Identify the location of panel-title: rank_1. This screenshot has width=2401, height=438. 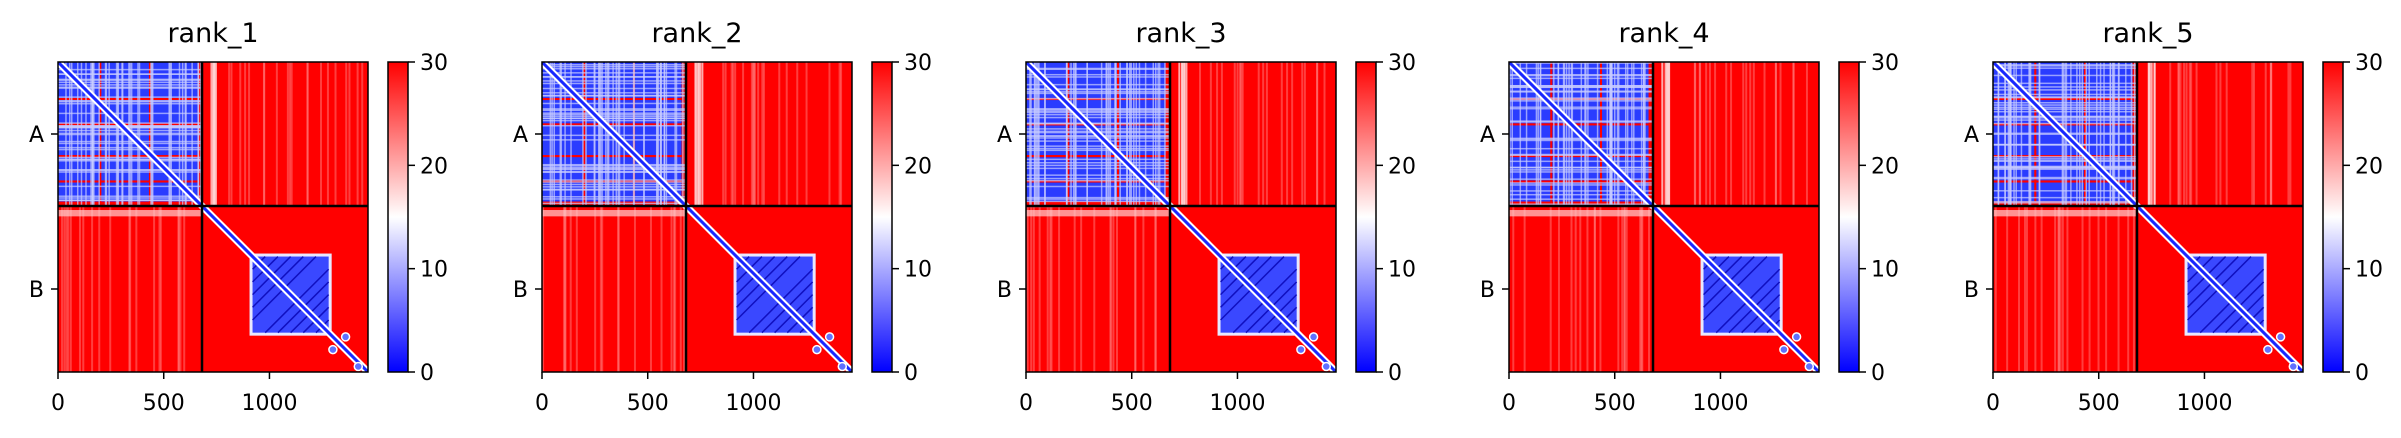
(212, 33).